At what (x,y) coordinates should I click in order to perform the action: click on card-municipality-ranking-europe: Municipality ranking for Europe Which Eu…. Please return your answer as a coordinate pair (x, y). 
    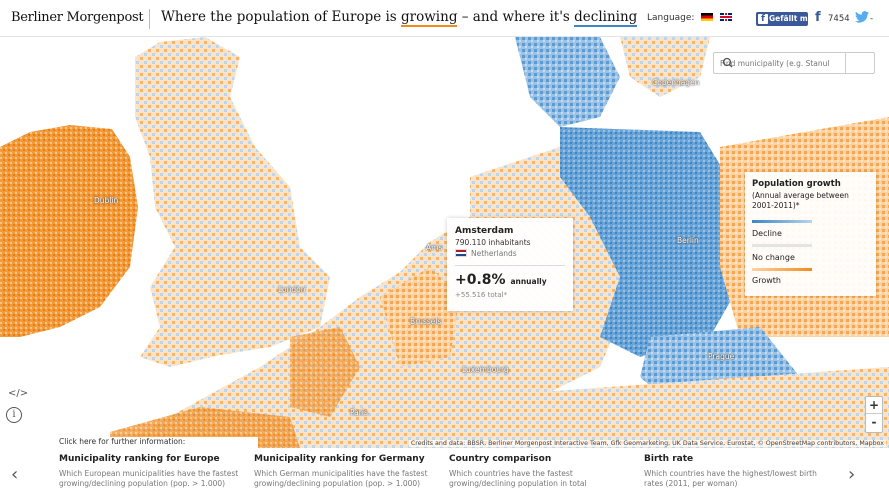
    Looking at the image, I should click on (153, 471).